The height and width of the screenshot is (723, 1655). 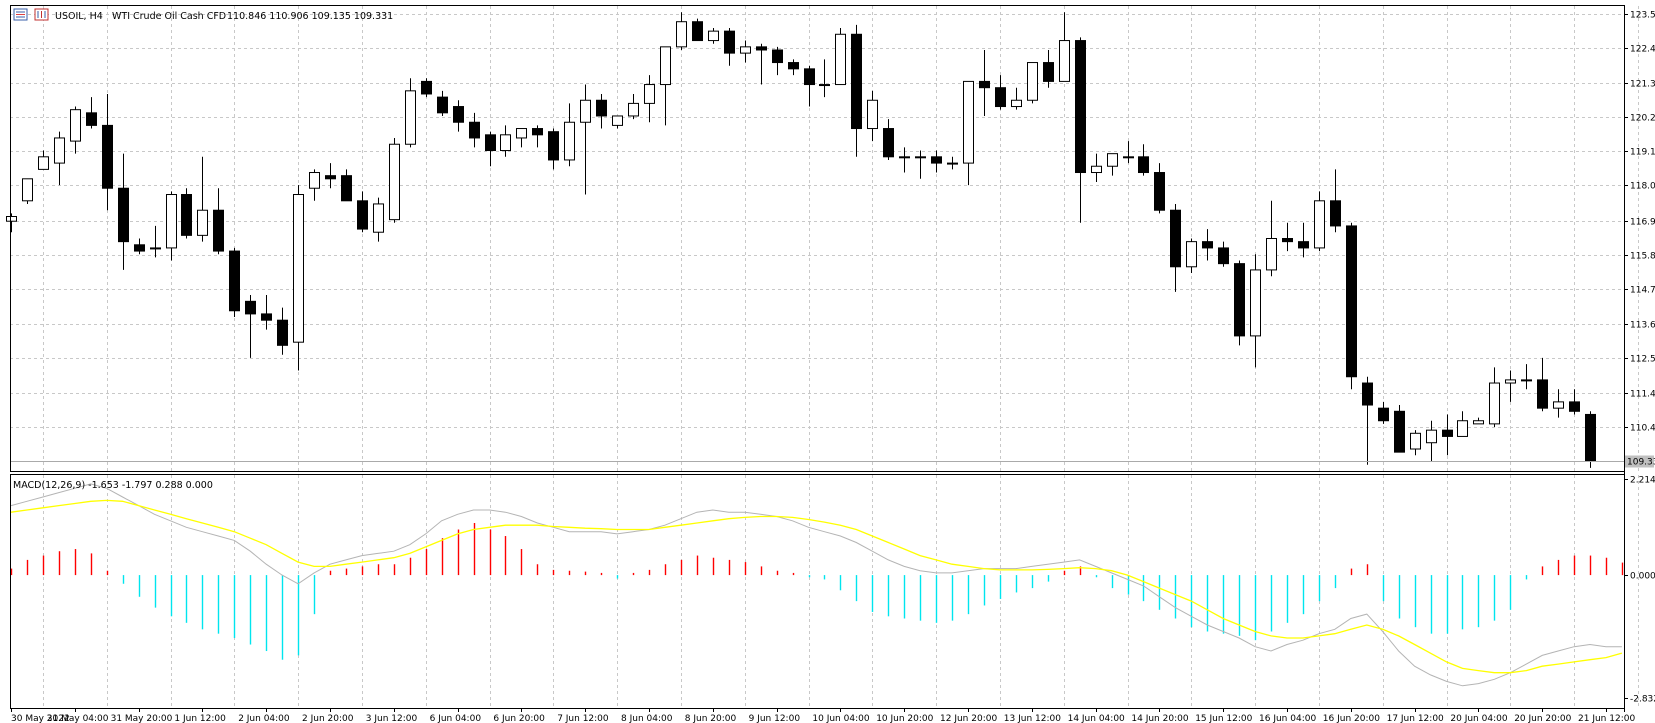 What do you see at coordinates (1642, 360) in the screenshot?
I see `price-axis-label: 112.590` at bounding box center [1642, 360].